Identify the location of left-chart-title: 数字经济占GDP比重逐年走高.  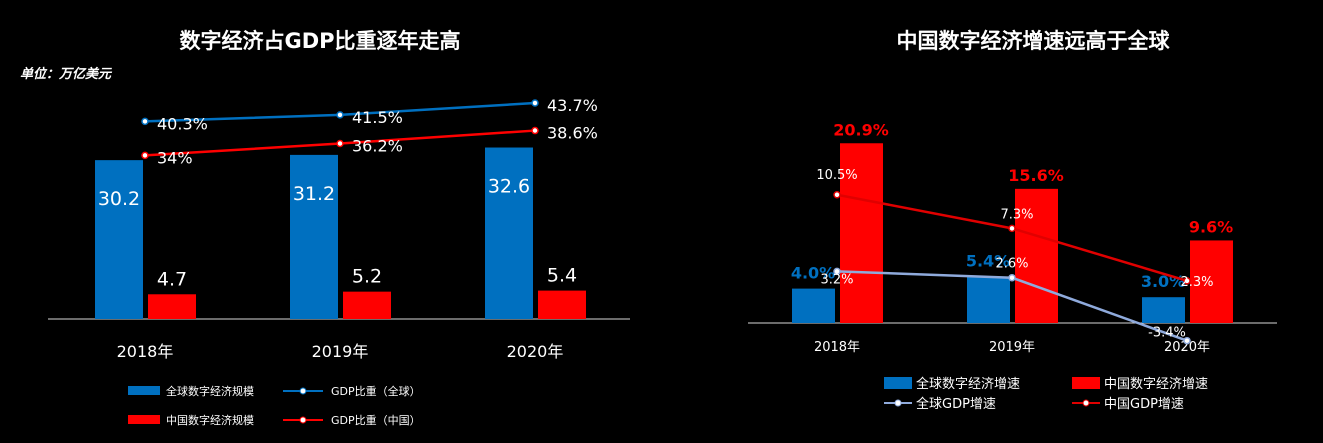
(319, 41).